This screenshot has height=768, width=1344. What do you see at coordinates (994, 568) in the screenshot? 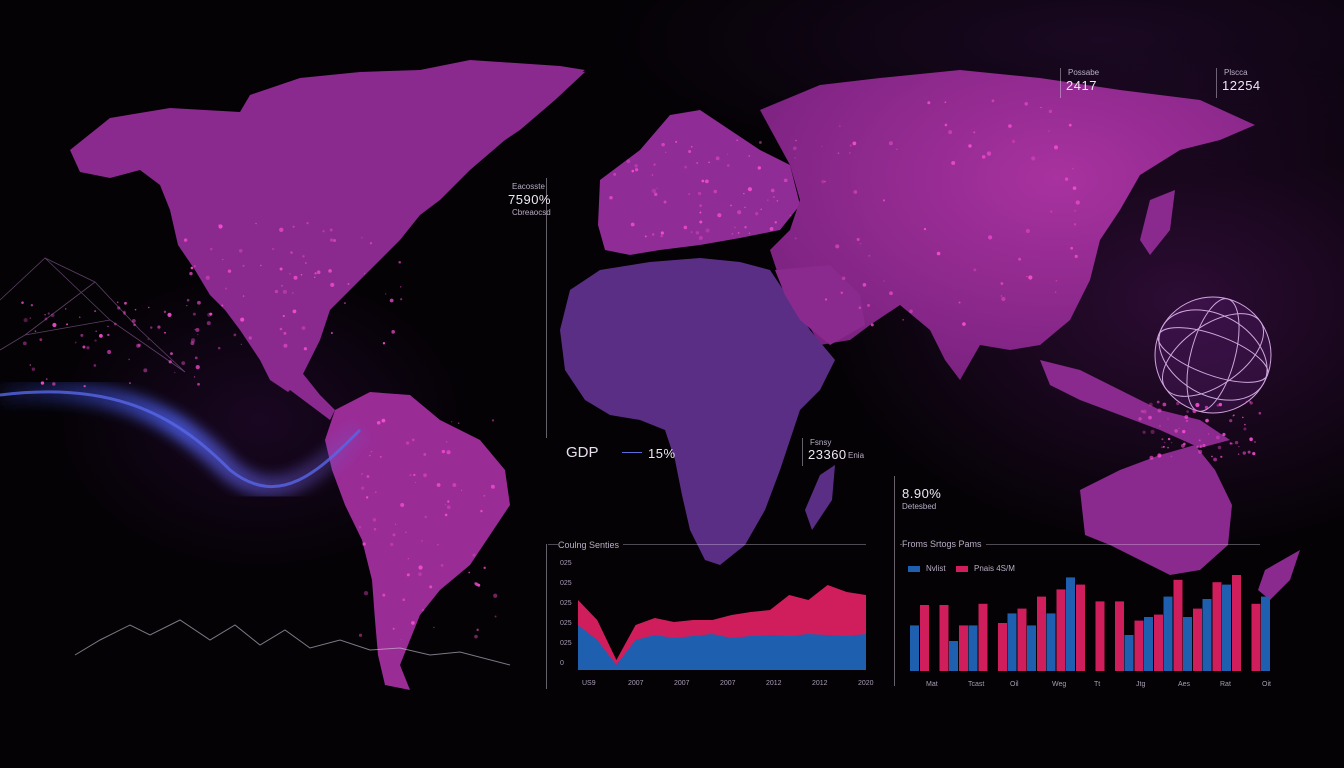
I see `legend-label: Pnais 4S/M` at bounding box center [994, 568].